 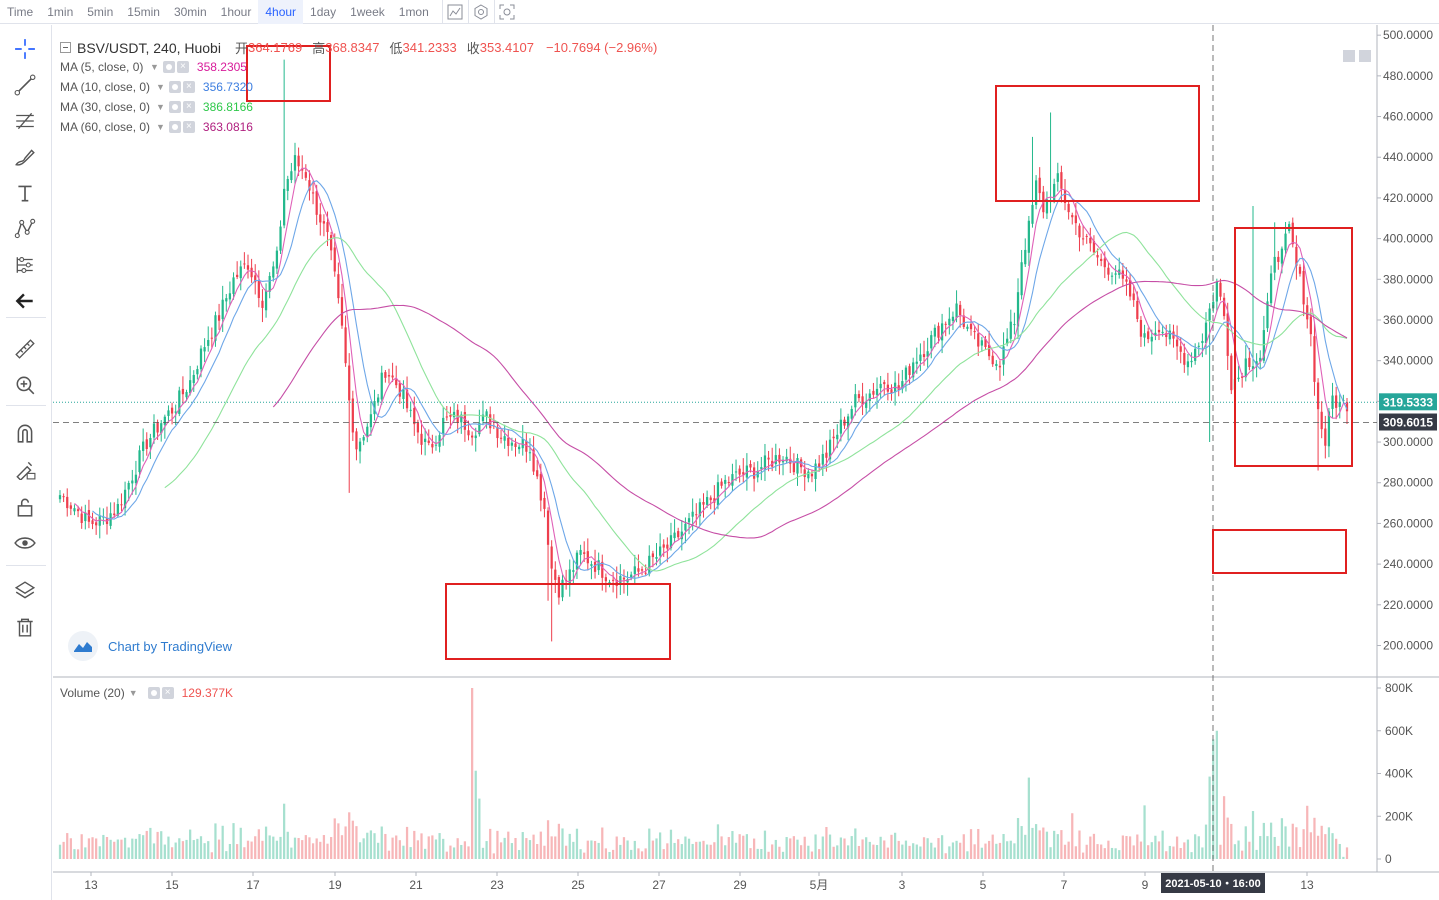 I want to click on eye-icon, so click(x=25, y=543).